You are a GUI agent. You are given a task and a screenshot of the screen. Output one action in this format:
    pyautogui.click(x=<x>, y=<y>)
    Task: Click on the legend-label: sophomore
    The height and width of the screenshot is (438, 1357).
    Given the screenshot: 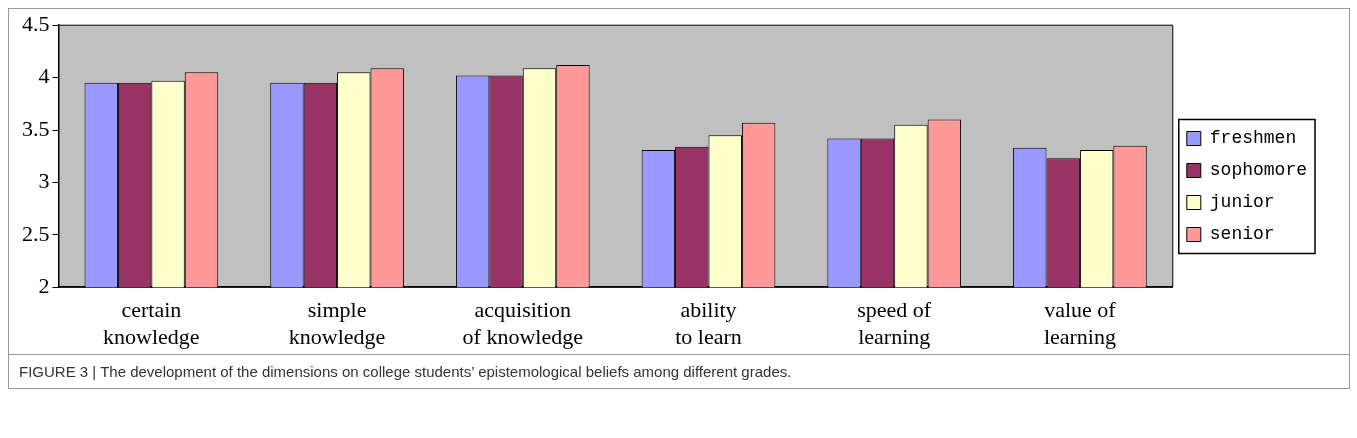 What is the action you would take?
    pyautogui.click(x=1258, y=170)
    